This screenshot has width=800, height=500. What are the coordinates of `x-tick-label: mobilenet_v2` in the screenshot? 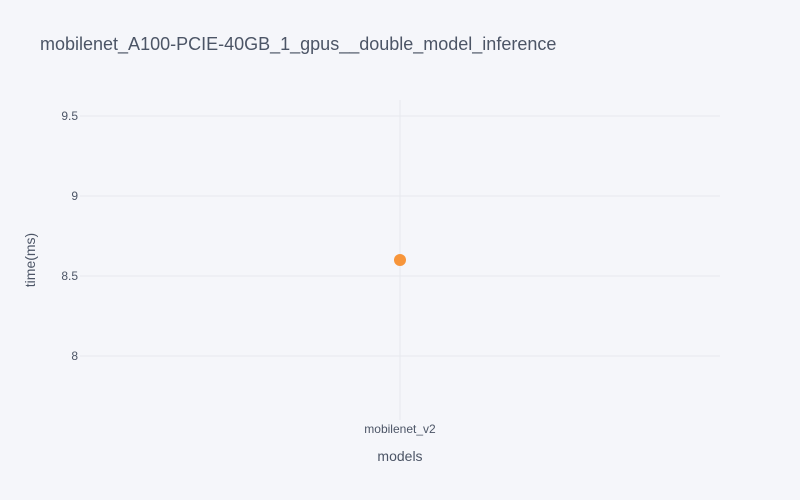 It's located at (400, 429).